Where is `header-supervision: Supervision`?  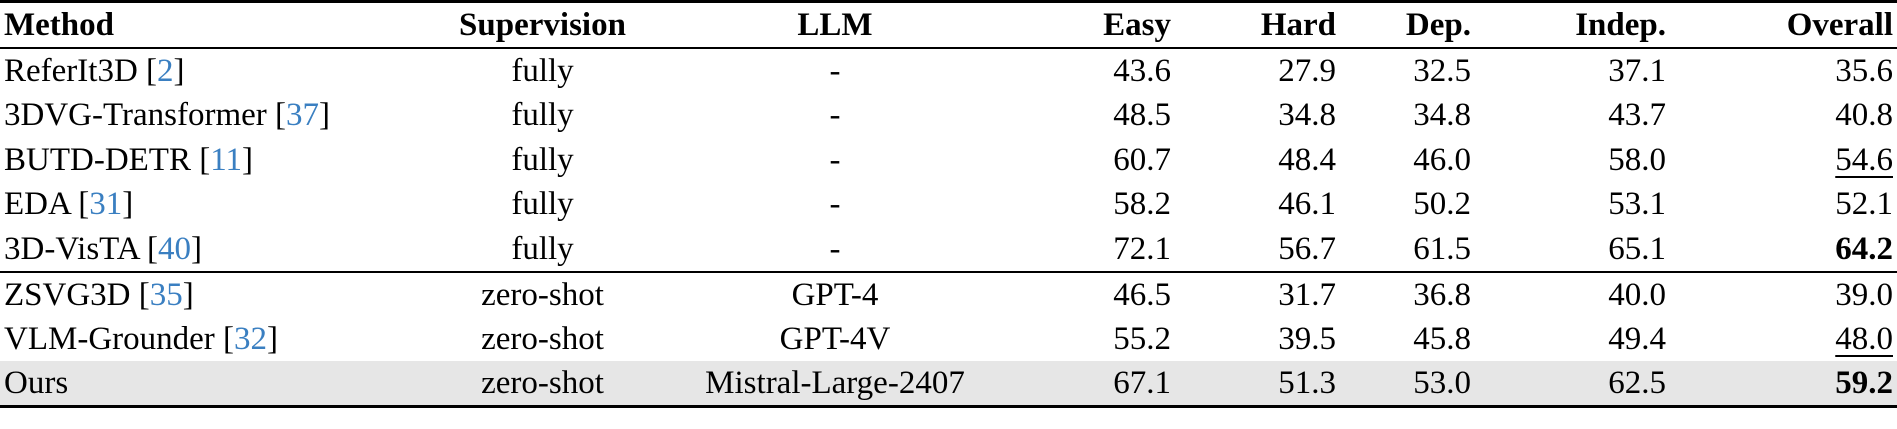 header-supervision: Supervision is located at coordinates (542, 25).